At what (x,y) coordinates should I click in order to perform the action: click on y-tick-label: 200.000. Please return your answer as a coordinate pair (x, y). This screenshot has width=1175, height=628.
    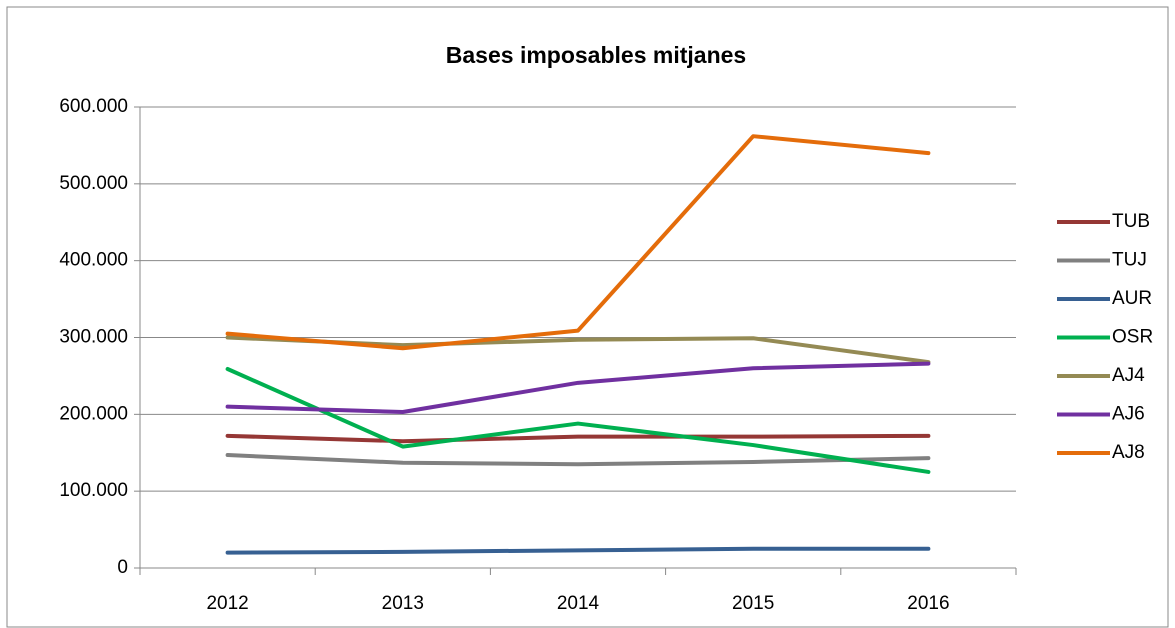
    Looking at the image, I should click on (93, 413).